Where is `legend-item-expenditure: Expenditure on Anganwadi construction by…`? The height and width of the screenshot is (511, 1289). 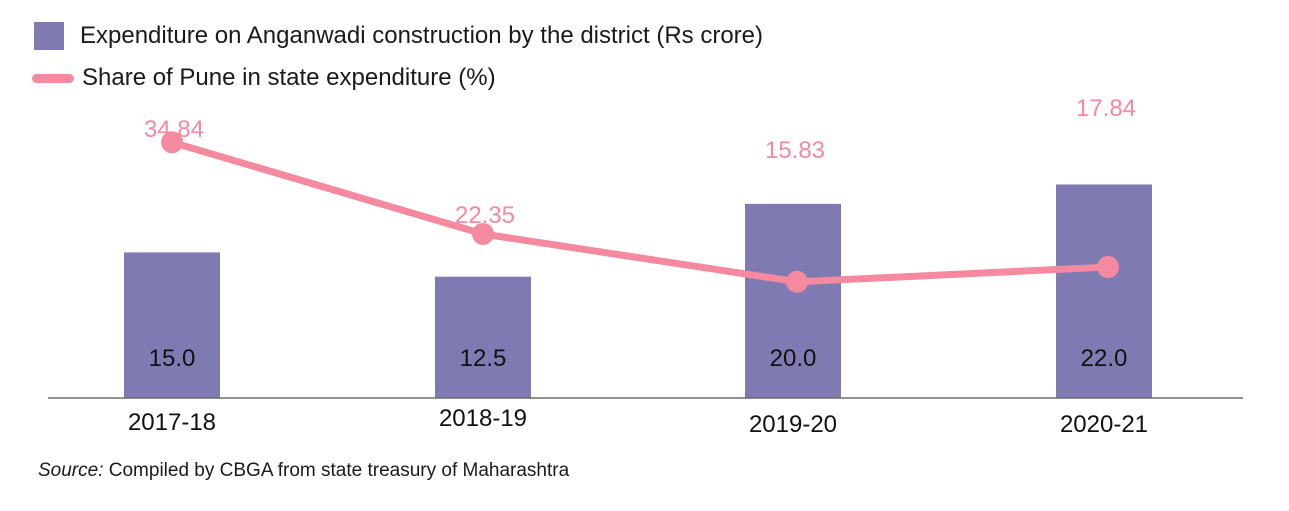
legend-item-expenditure: Expenditure on Anganwadi construction by… is located at coordinates (398, 36).